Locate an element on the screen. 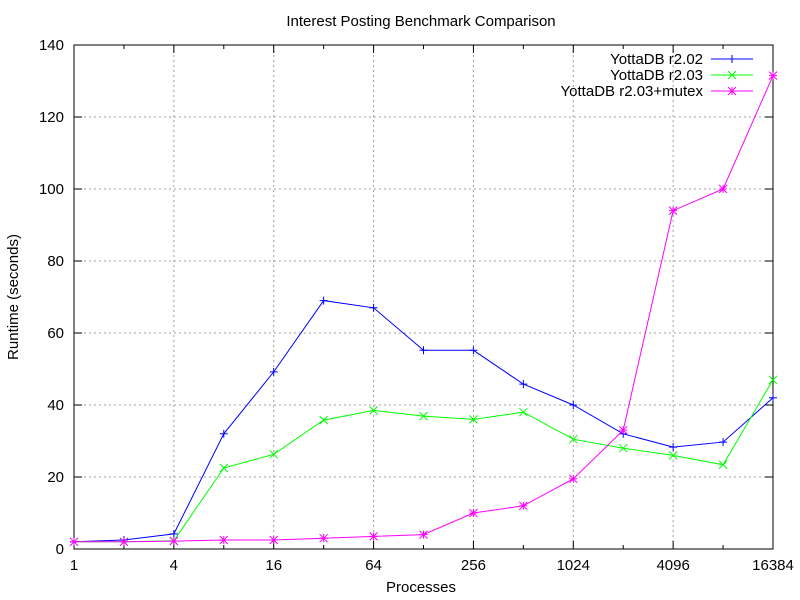 Image resolution: width=800 pixels, height=600 pixels. y-axis-title: Runtime (seconds) is located at coordinates (13, 297).